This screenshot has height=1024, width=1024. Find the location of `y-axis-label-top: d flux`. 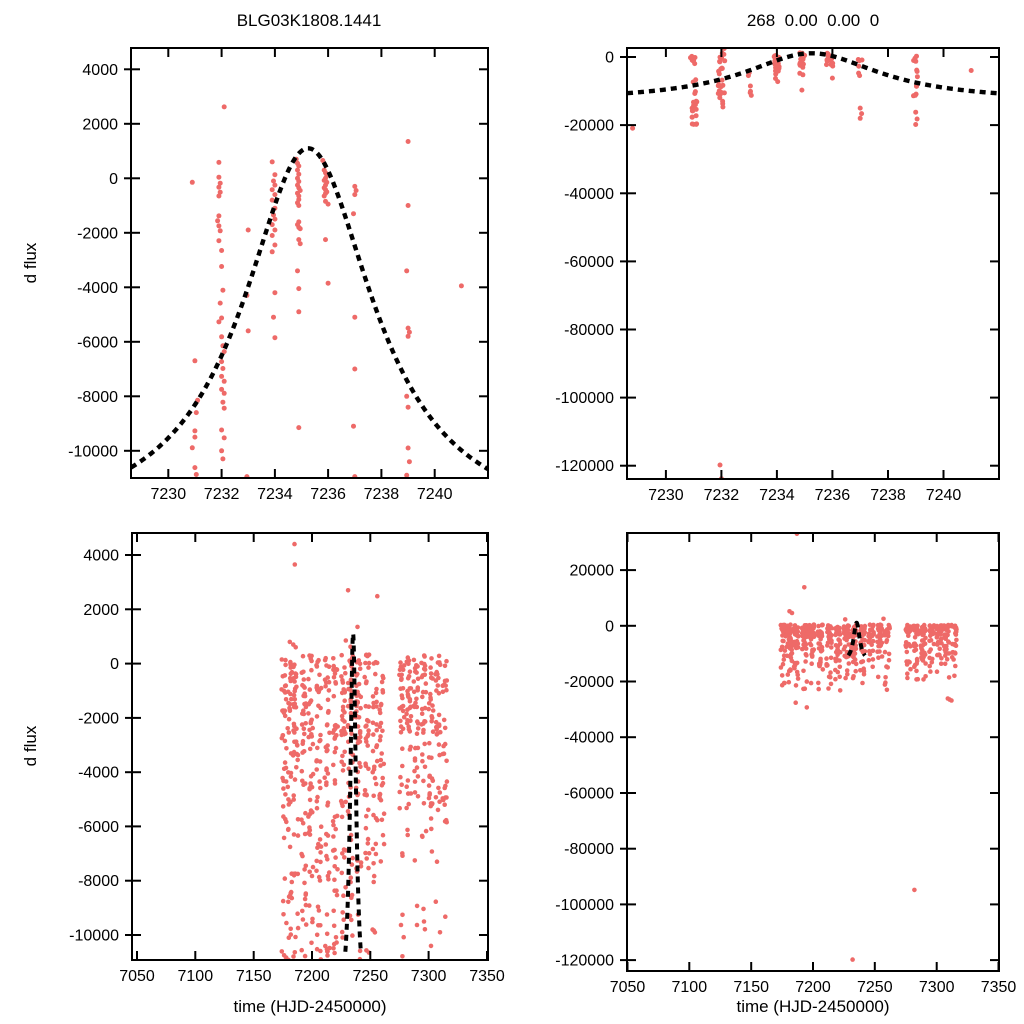

y-axis-label-top: d flux is located at coordinates (30, 263).